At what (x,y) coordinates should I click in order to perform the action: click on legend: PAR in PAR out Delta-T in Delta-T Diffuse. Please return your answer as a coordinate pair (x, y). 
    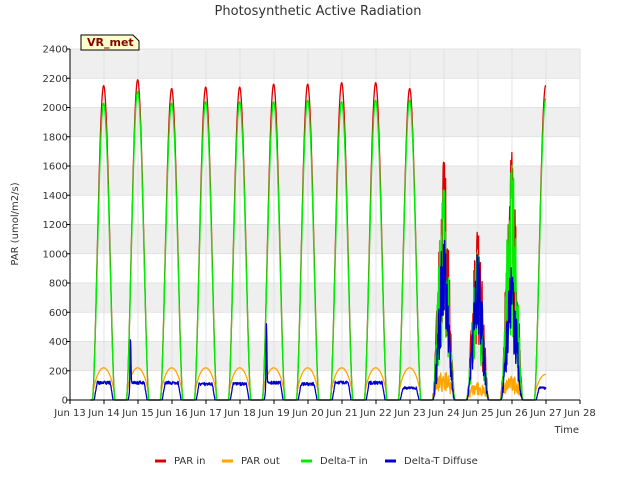
    Looking at the image, I should click on (316, 461).